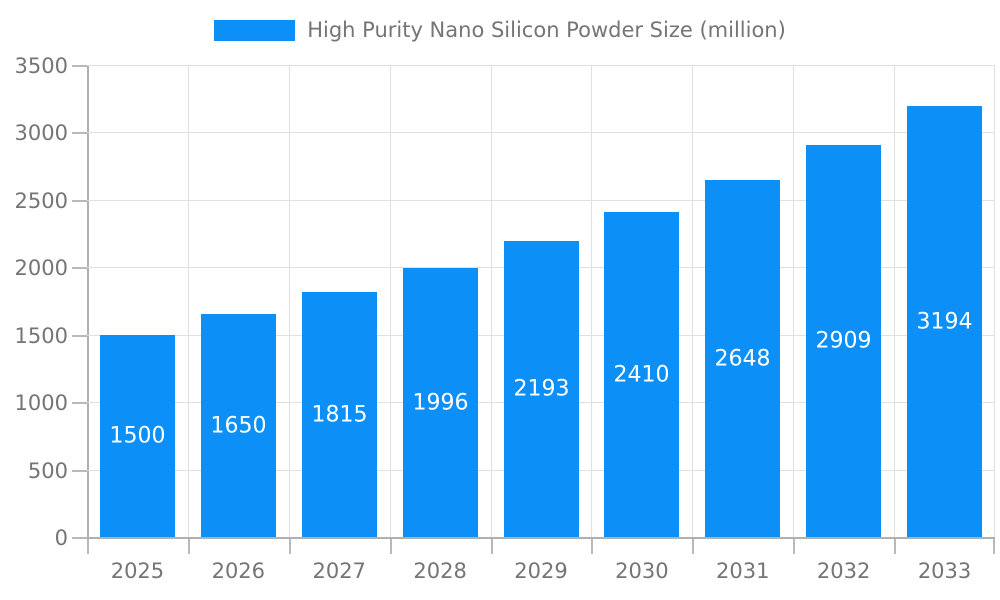  What do you see at coordinates (41, 201) in the screenshot?
I see `y-tick-label: 2500` at bounding box center [41, 201].